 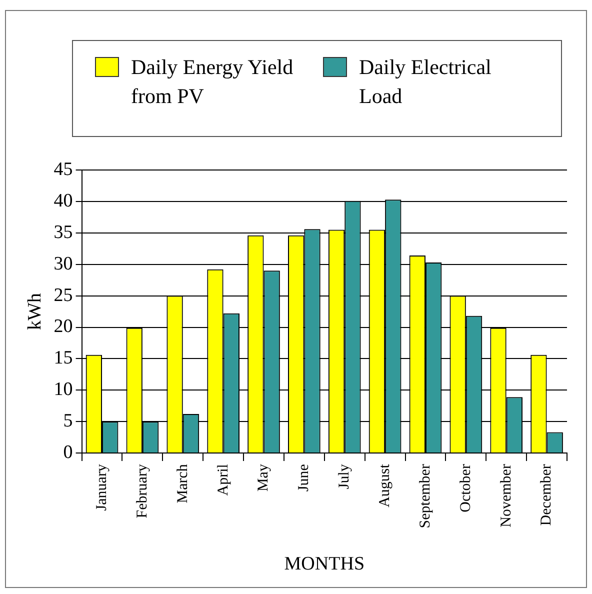 What do you see at coordinates (63, 358) in the screenshot?
I see `y-tick-label: 15` at bounding box center [63, 358].